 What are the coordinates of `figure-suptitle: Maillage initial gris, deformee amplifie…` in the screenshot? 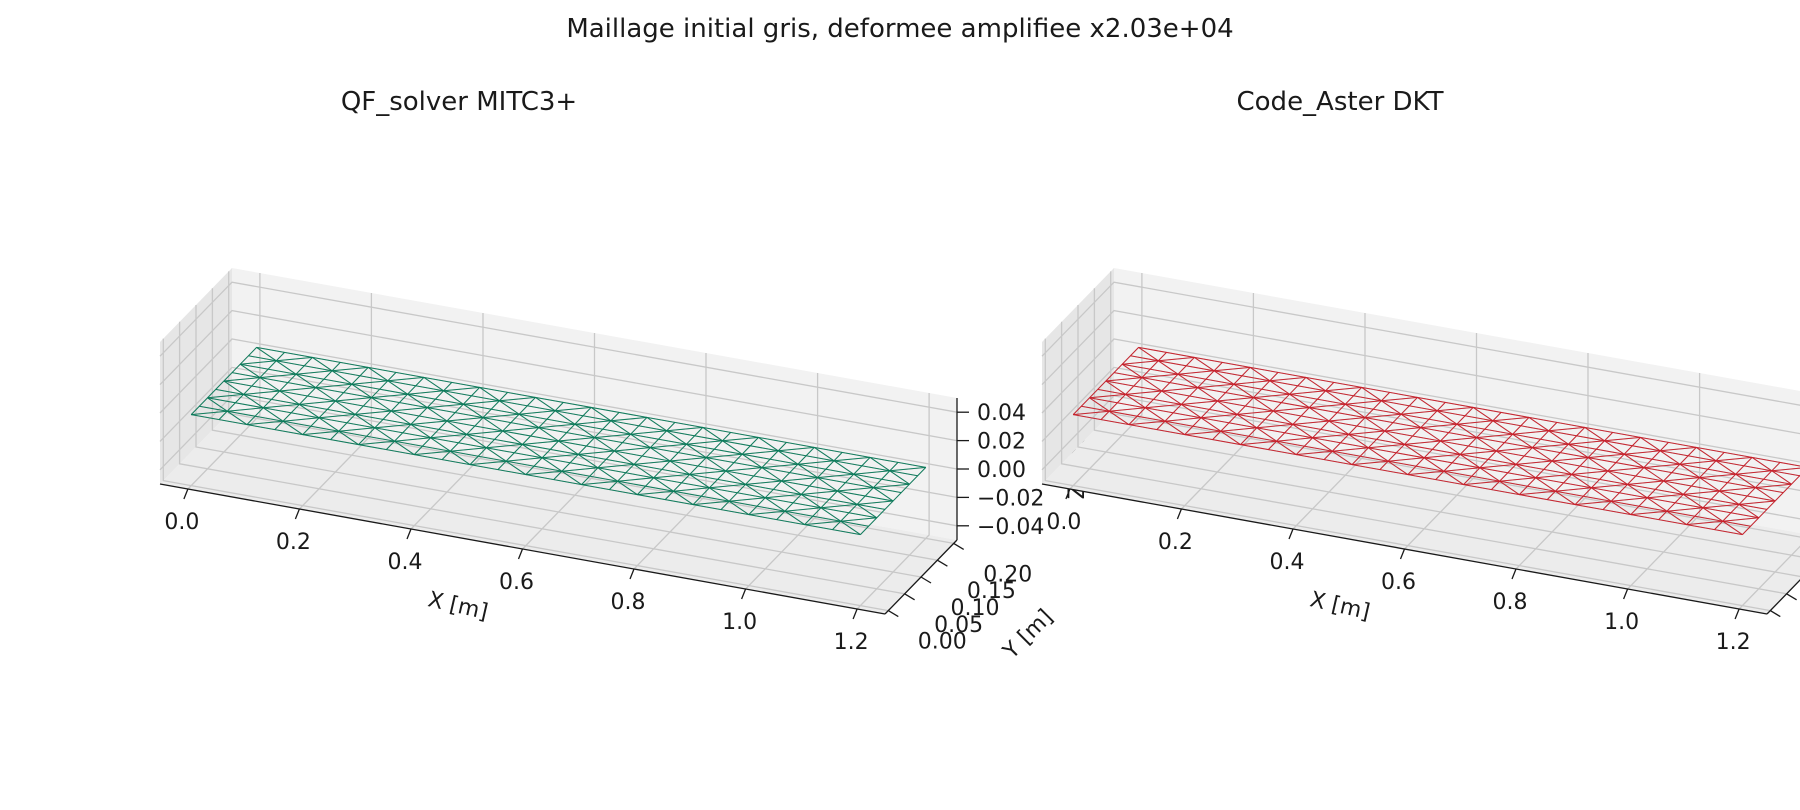 It's located at (899, 29).